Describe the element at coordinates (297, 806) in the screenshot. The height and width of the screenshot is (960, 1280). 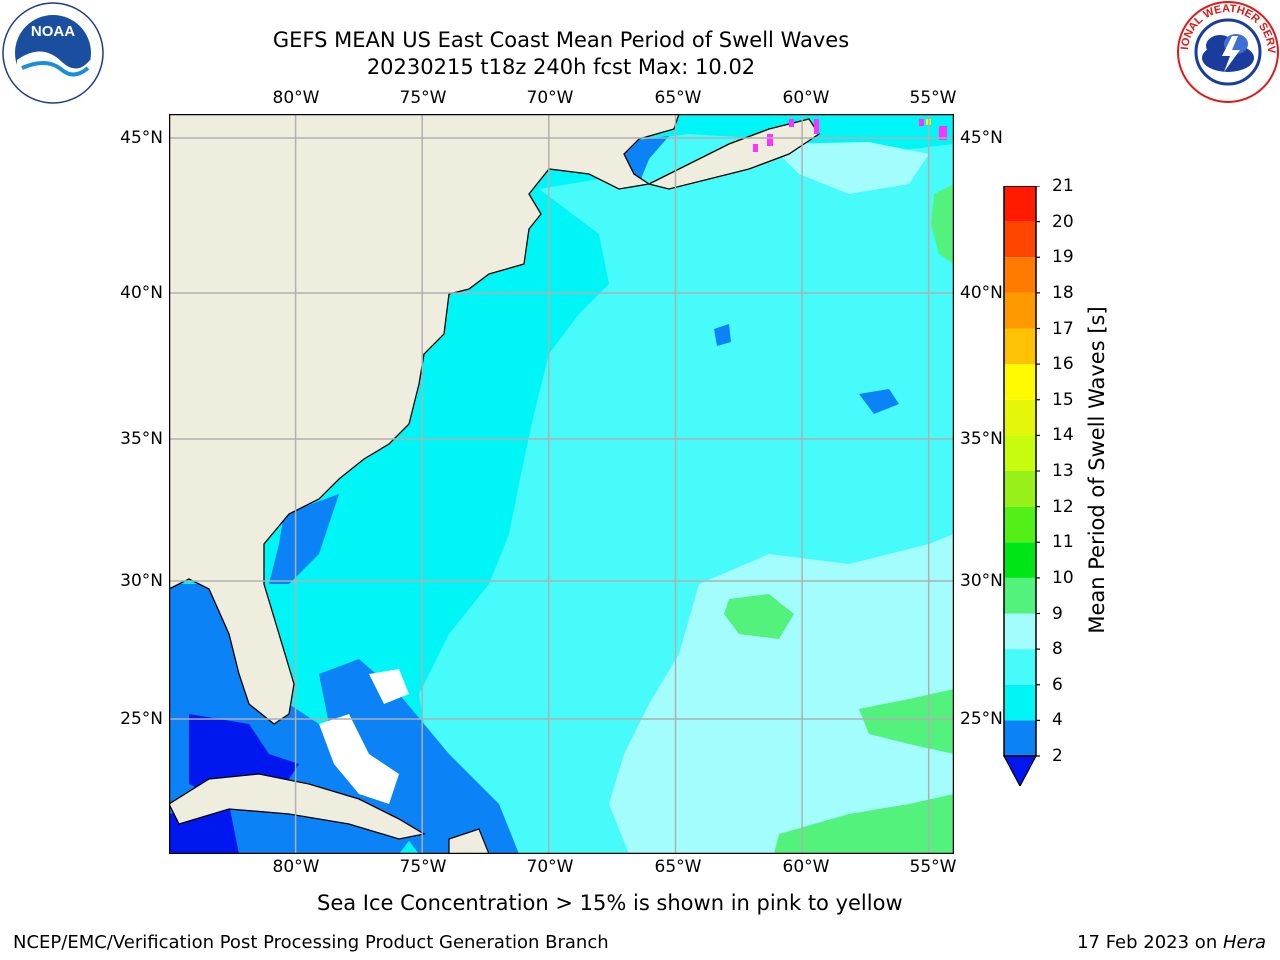
I see `land-cuba` at that location.